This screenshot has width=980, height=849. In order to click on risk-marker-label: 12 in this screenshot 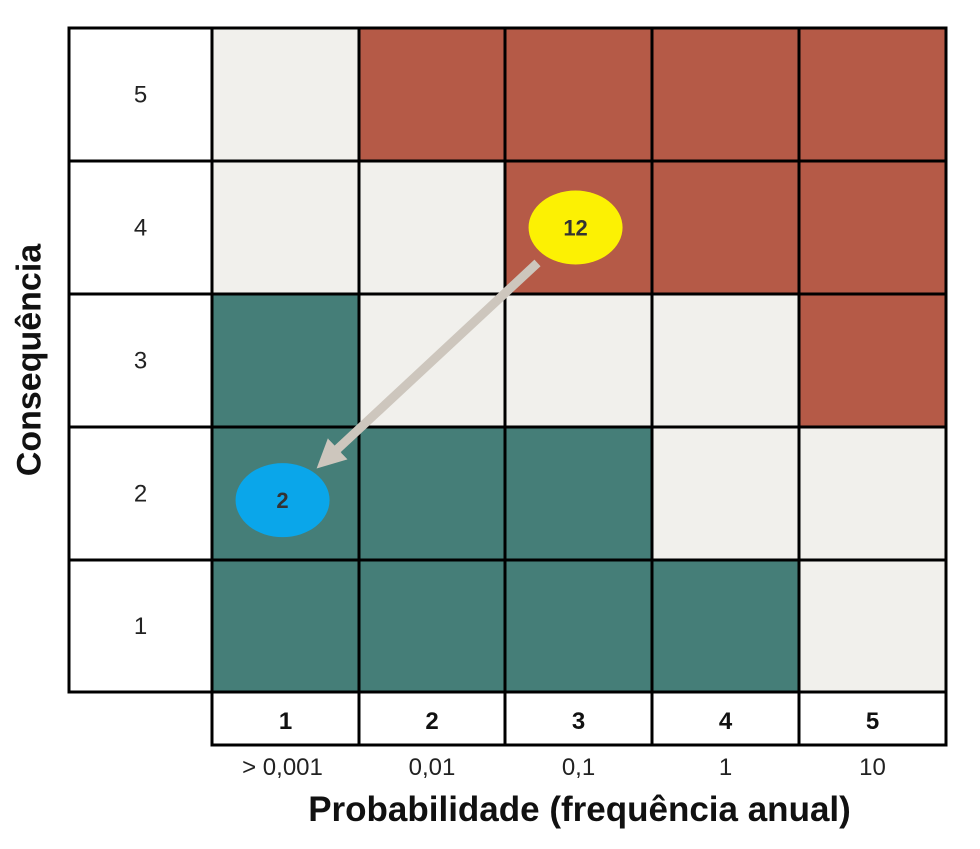, I will do `click(575, 228)`.